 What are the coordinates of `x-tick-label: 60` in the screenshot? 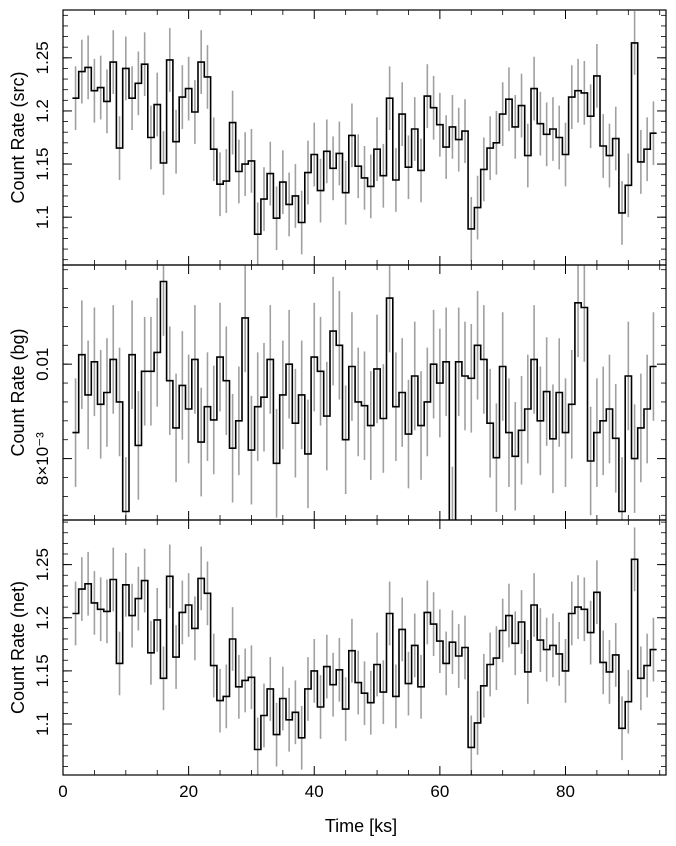 It's located at (439, 791).